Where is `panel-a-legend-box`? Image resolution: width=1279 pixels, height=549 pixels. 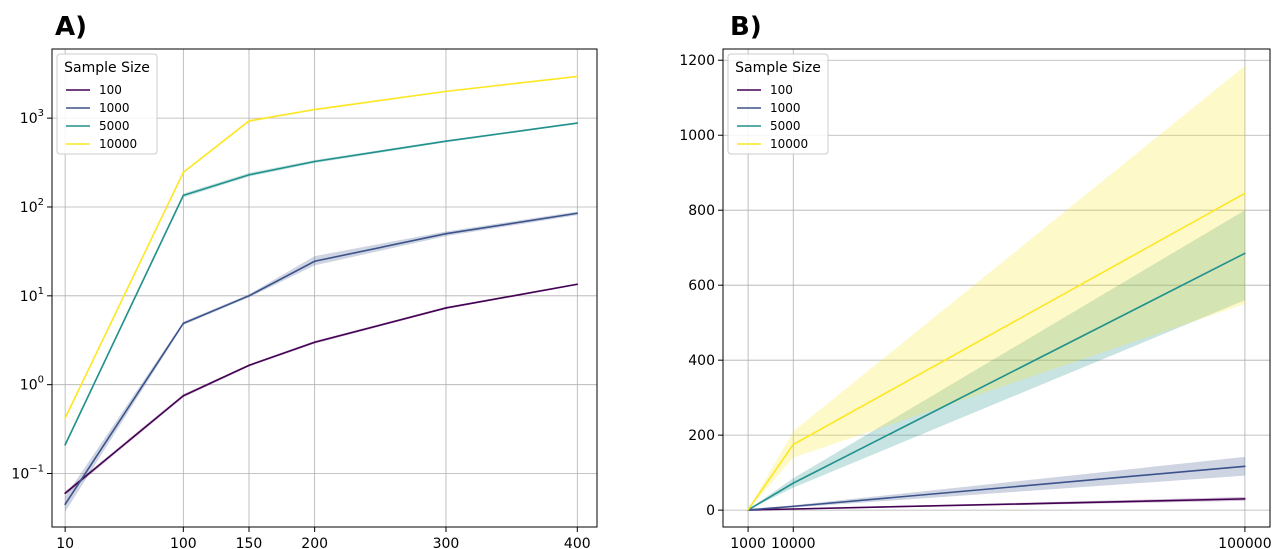
panel-a-legend-box is located at coordinates (107, 104).